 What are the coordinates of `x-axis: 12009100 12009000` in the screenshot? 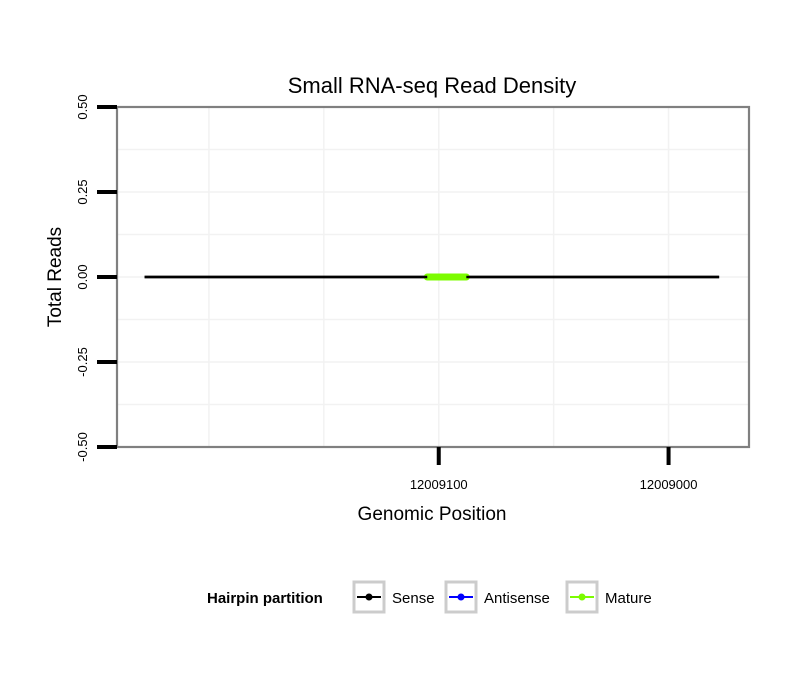 It's located at (554, 469).